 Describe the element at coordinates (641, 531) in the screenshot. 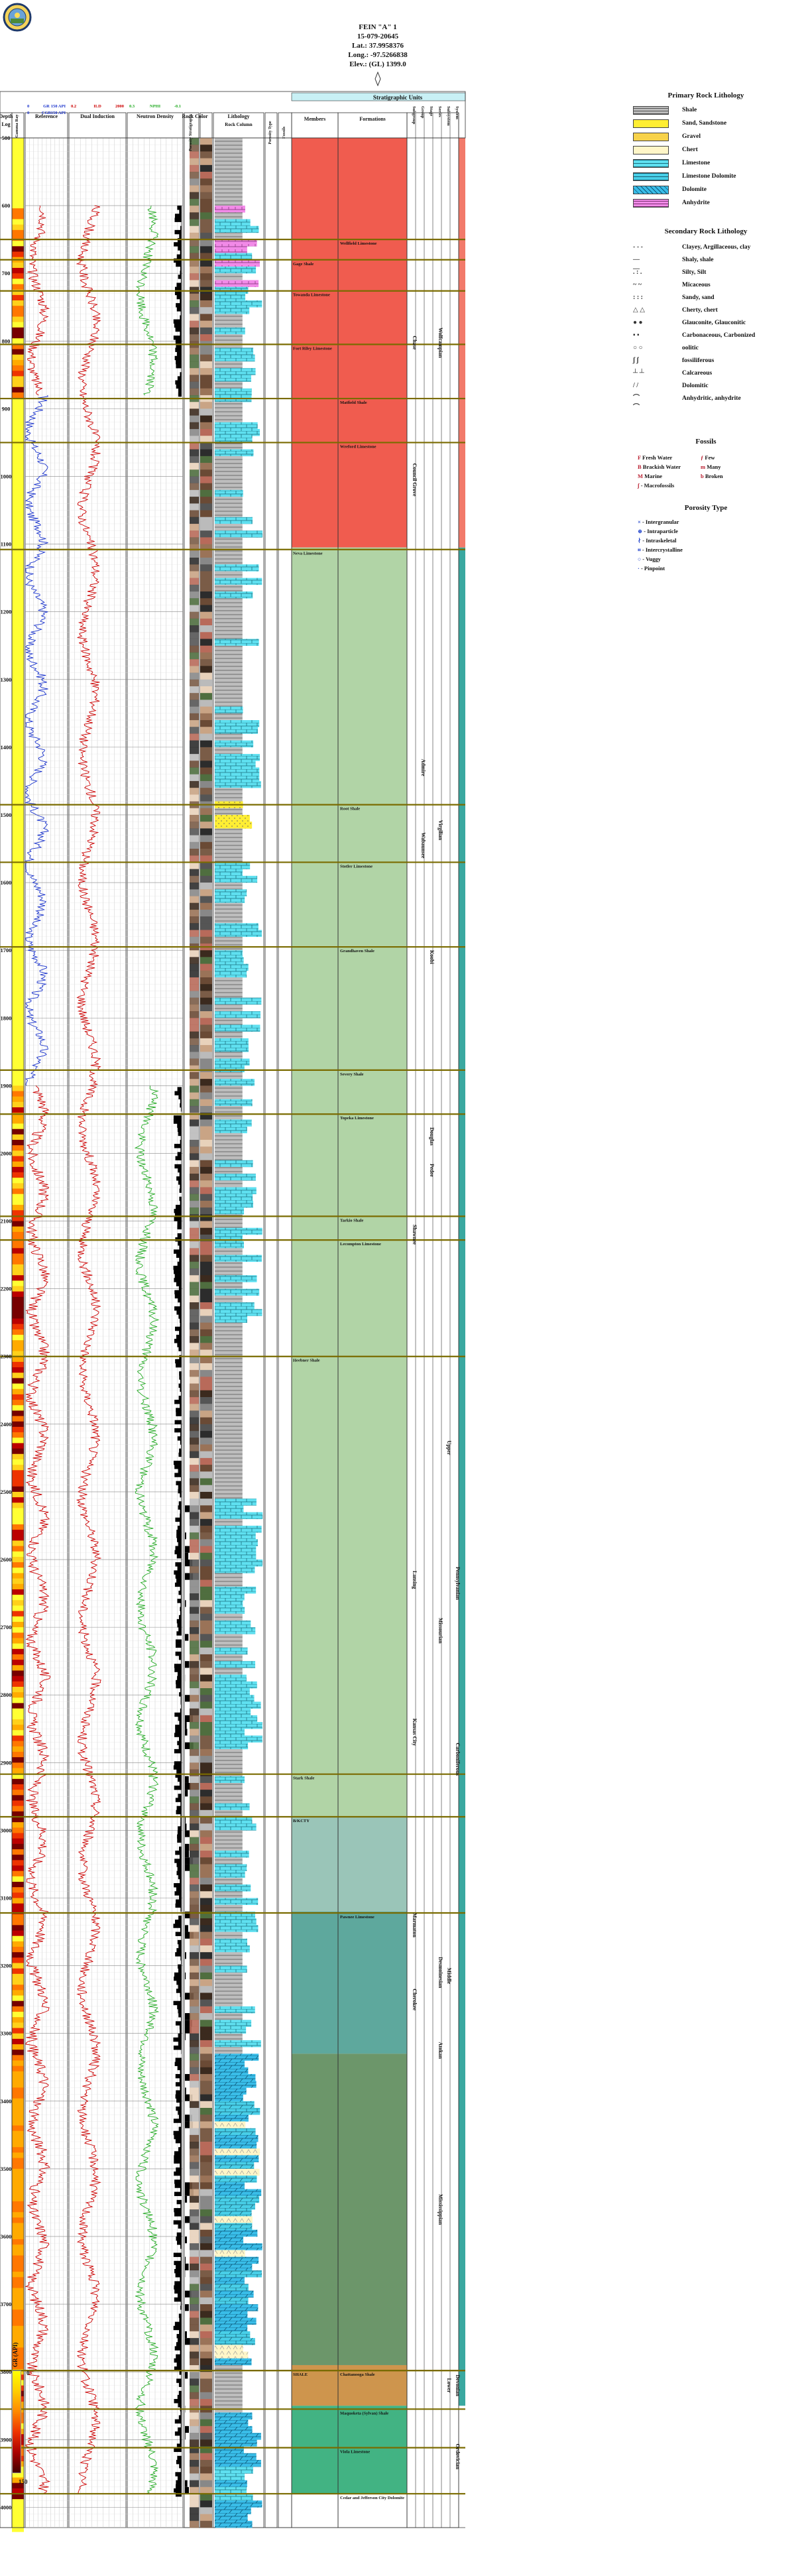

I see `porosity-icon: ⊕` at that location.